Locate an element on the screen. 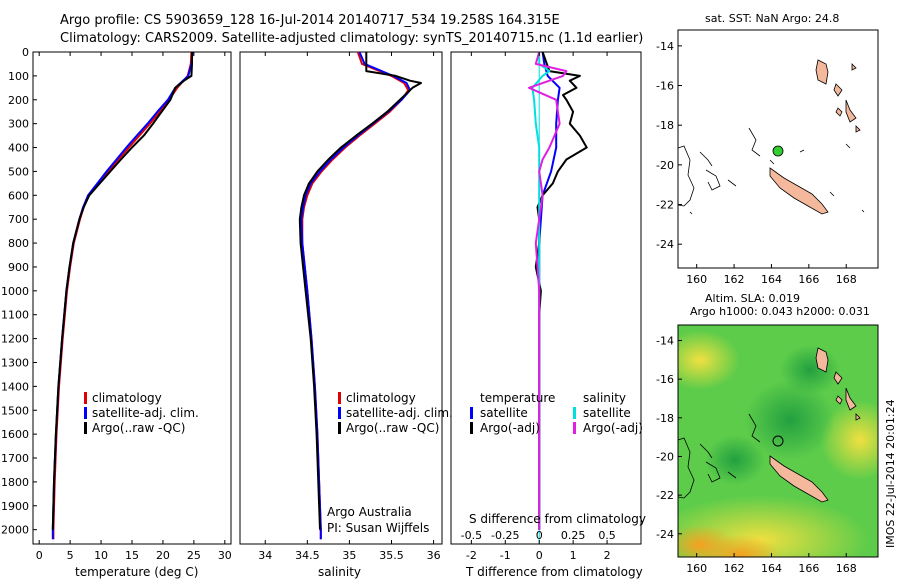 This screenshot has width=900, height=584. sal-legend-argo: Argo(..raw -QC) is located at coordinates (392, 428).